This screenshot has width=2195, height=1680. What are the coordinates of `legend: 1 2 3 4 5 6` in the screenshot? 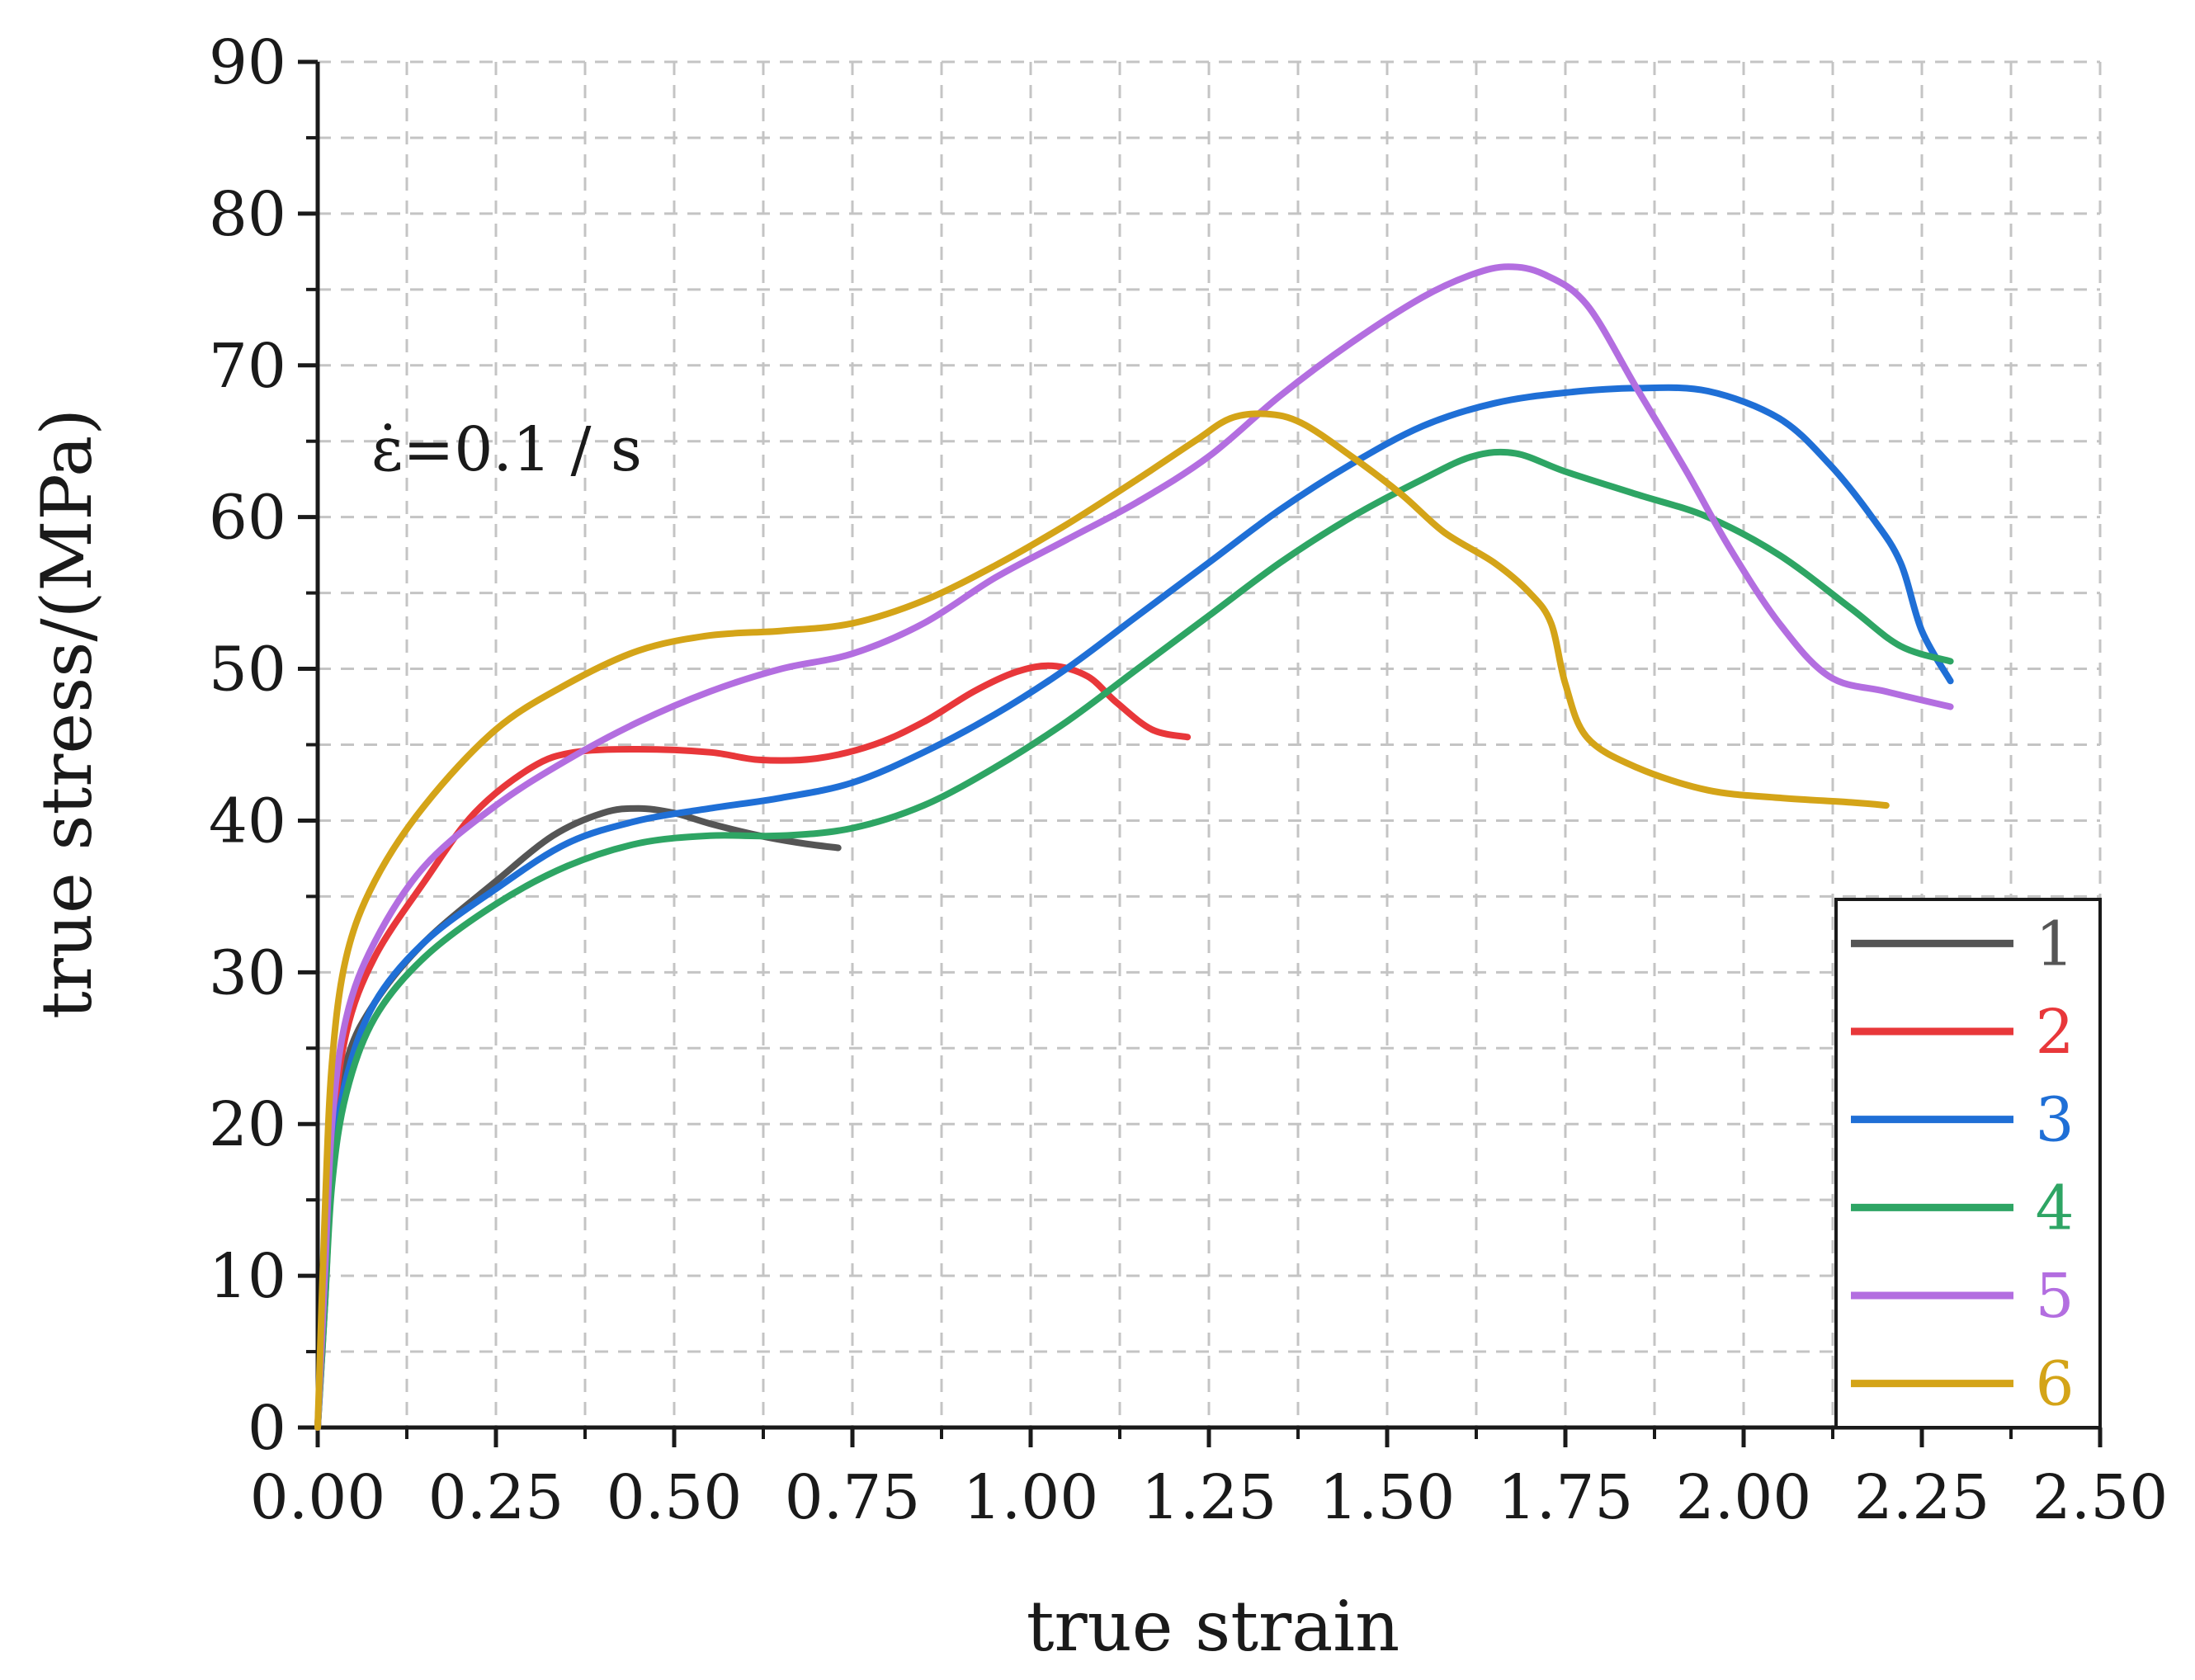 It's located at (1968, 1163).